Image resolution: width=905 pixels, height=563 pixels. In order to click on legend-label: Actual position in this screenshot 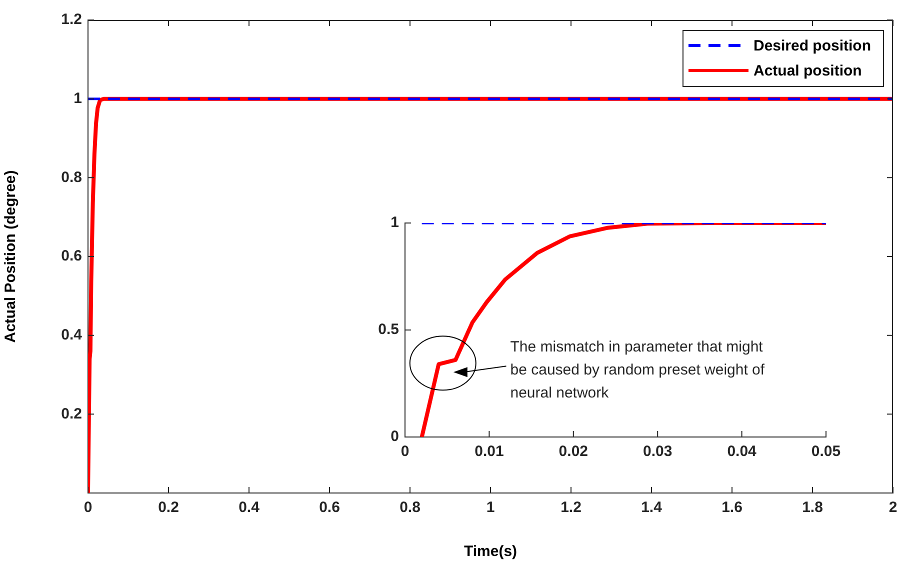, I will do `click(807, 71)`.